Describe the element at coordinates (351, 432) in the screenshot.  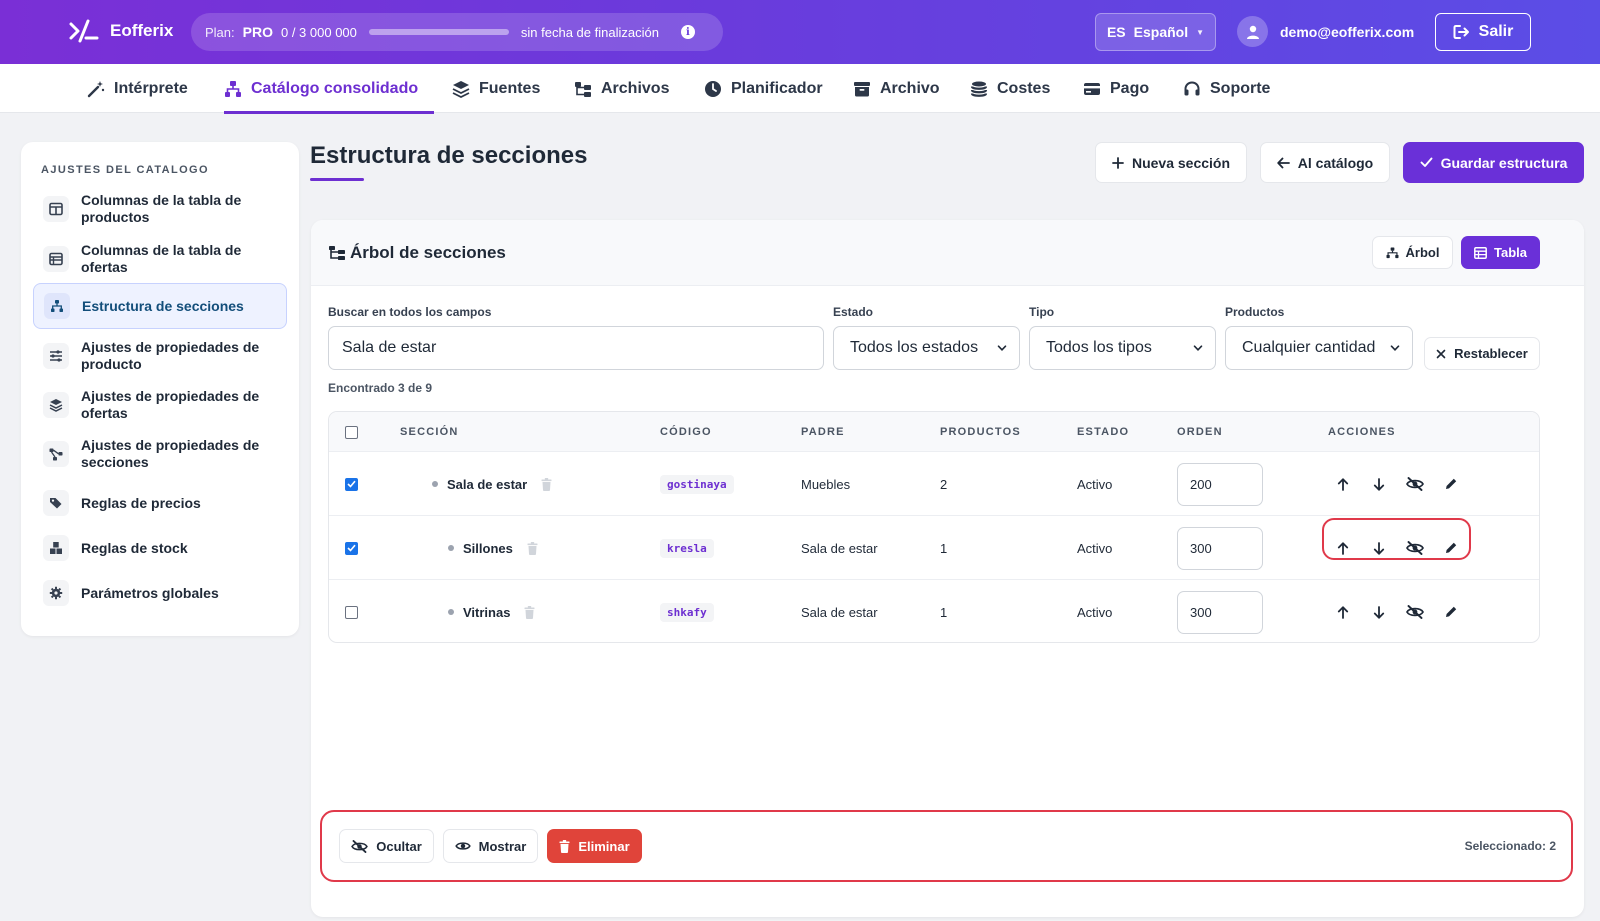
I see `select-all-checkbox` at that location.